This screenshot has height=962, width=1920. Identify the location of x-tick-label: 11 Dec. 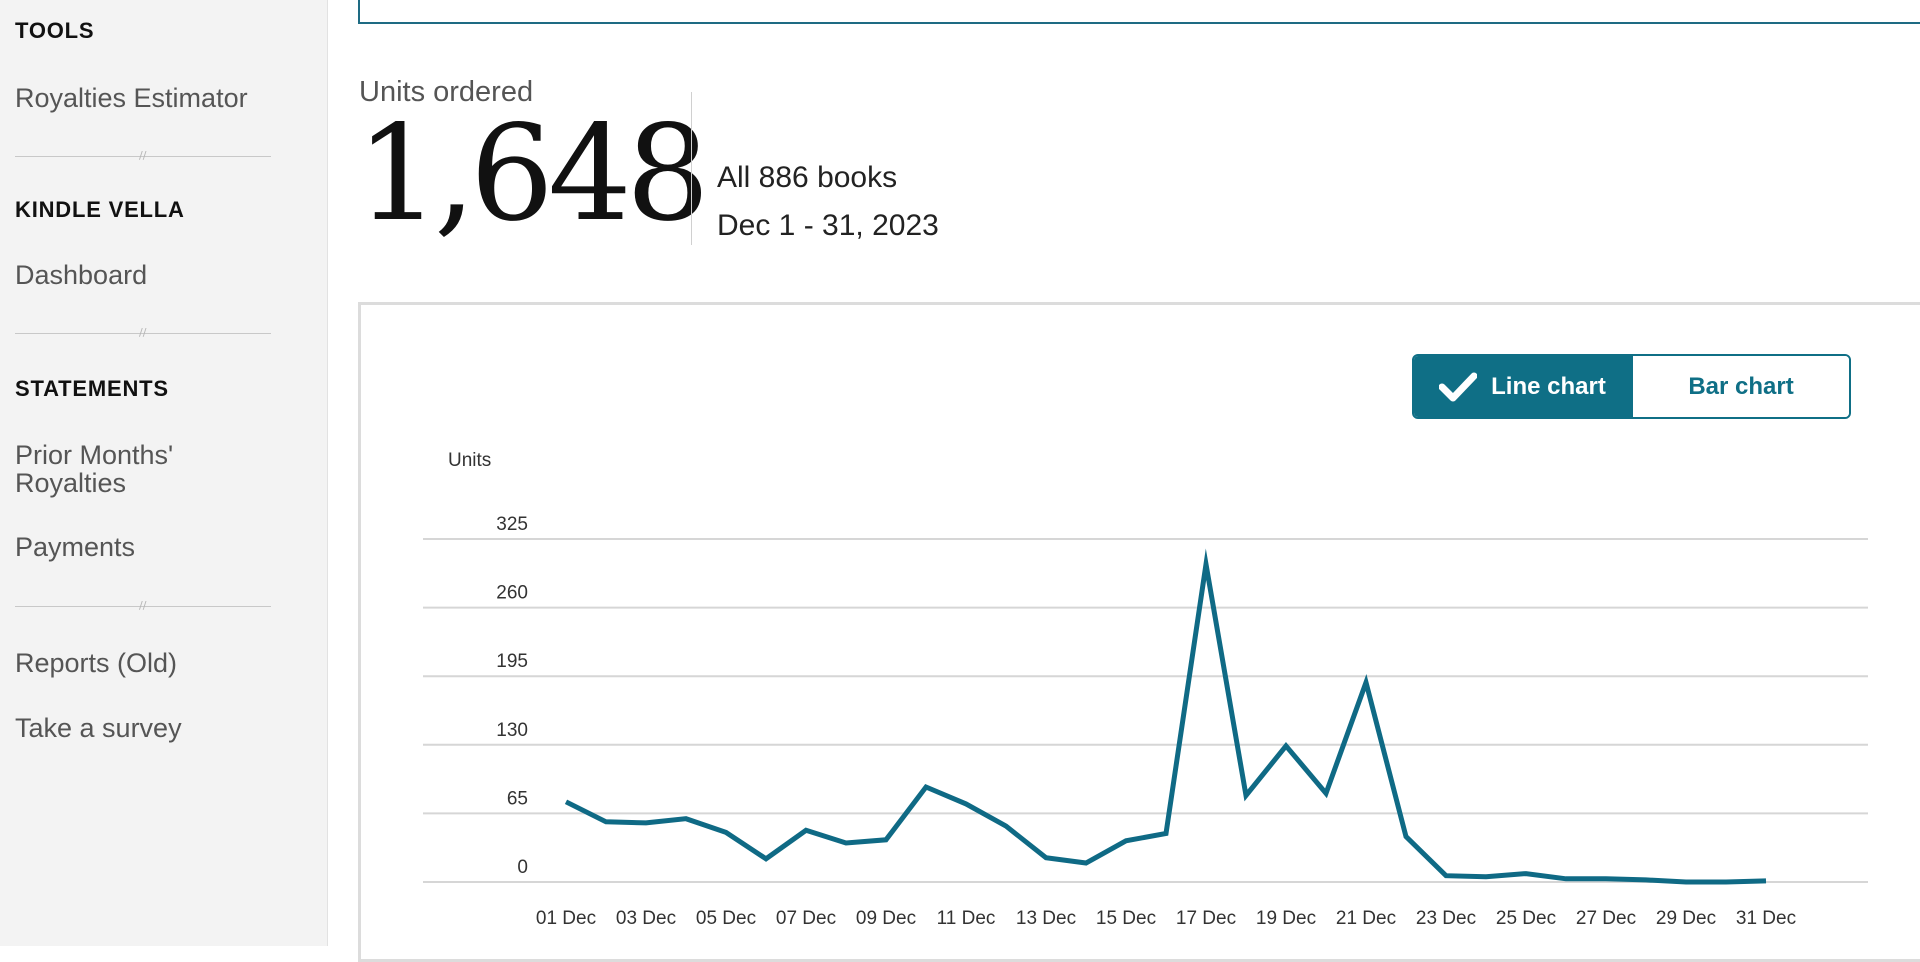
(966, 918).